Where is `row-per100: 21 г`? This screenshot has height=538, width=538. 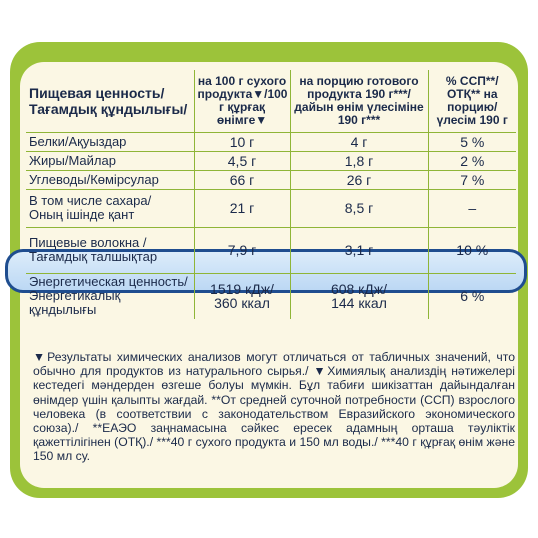 row-per100: 21 г is located at coordinates (242, 208).